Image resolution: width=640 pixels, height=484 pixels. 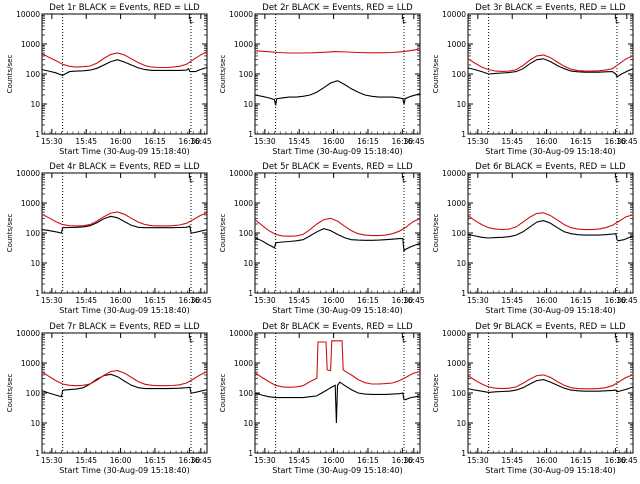 What do you see at coordinates (550, 327) in the screenshot?
I see `panel-title: Det 9r BLACK = Events, RED = LLD` at bounding box center [550, 327].